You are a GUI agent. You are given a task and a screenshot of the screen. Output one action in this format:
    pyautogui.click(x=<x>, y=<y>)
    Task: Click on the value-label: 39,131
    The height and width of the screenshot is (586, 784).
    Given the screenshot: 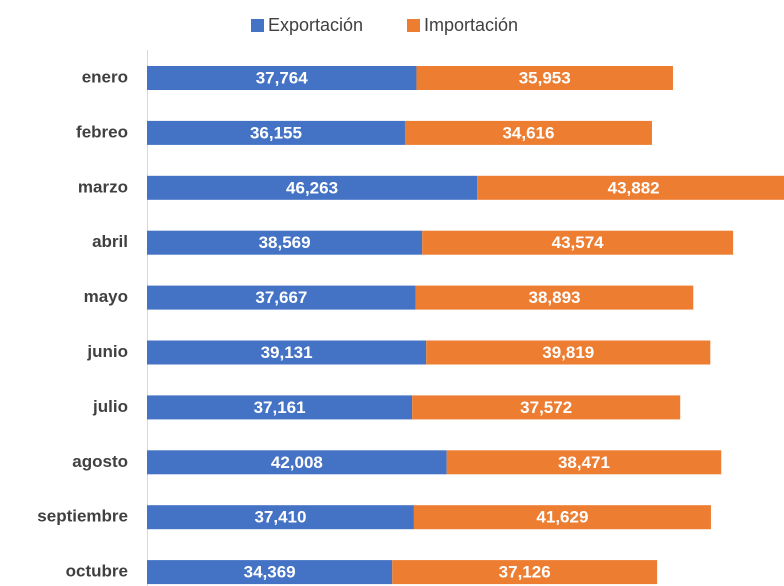 What is the action you would take?
    pyautogui.click(x=287, y=352)
    